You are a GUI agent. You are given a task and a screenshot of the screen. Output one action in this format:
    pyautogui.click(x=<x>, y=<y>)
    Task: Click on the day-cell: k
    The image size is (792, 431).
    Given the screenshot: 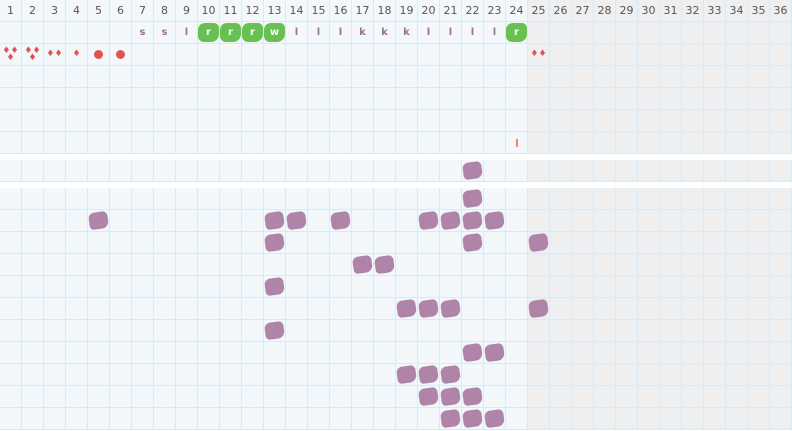 What is the action you would take?
    pyautogui.click(x=407, y=33)
    